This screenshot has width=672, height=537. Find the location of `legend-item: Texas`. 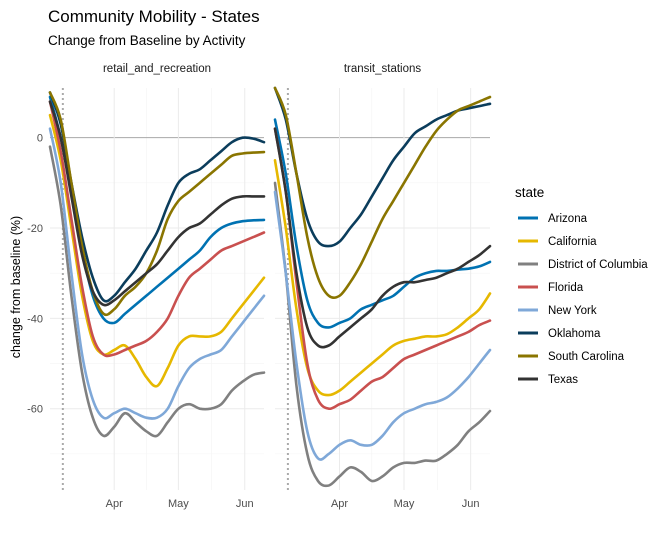

legend-item: Texas is located at coordinates (548, 380).